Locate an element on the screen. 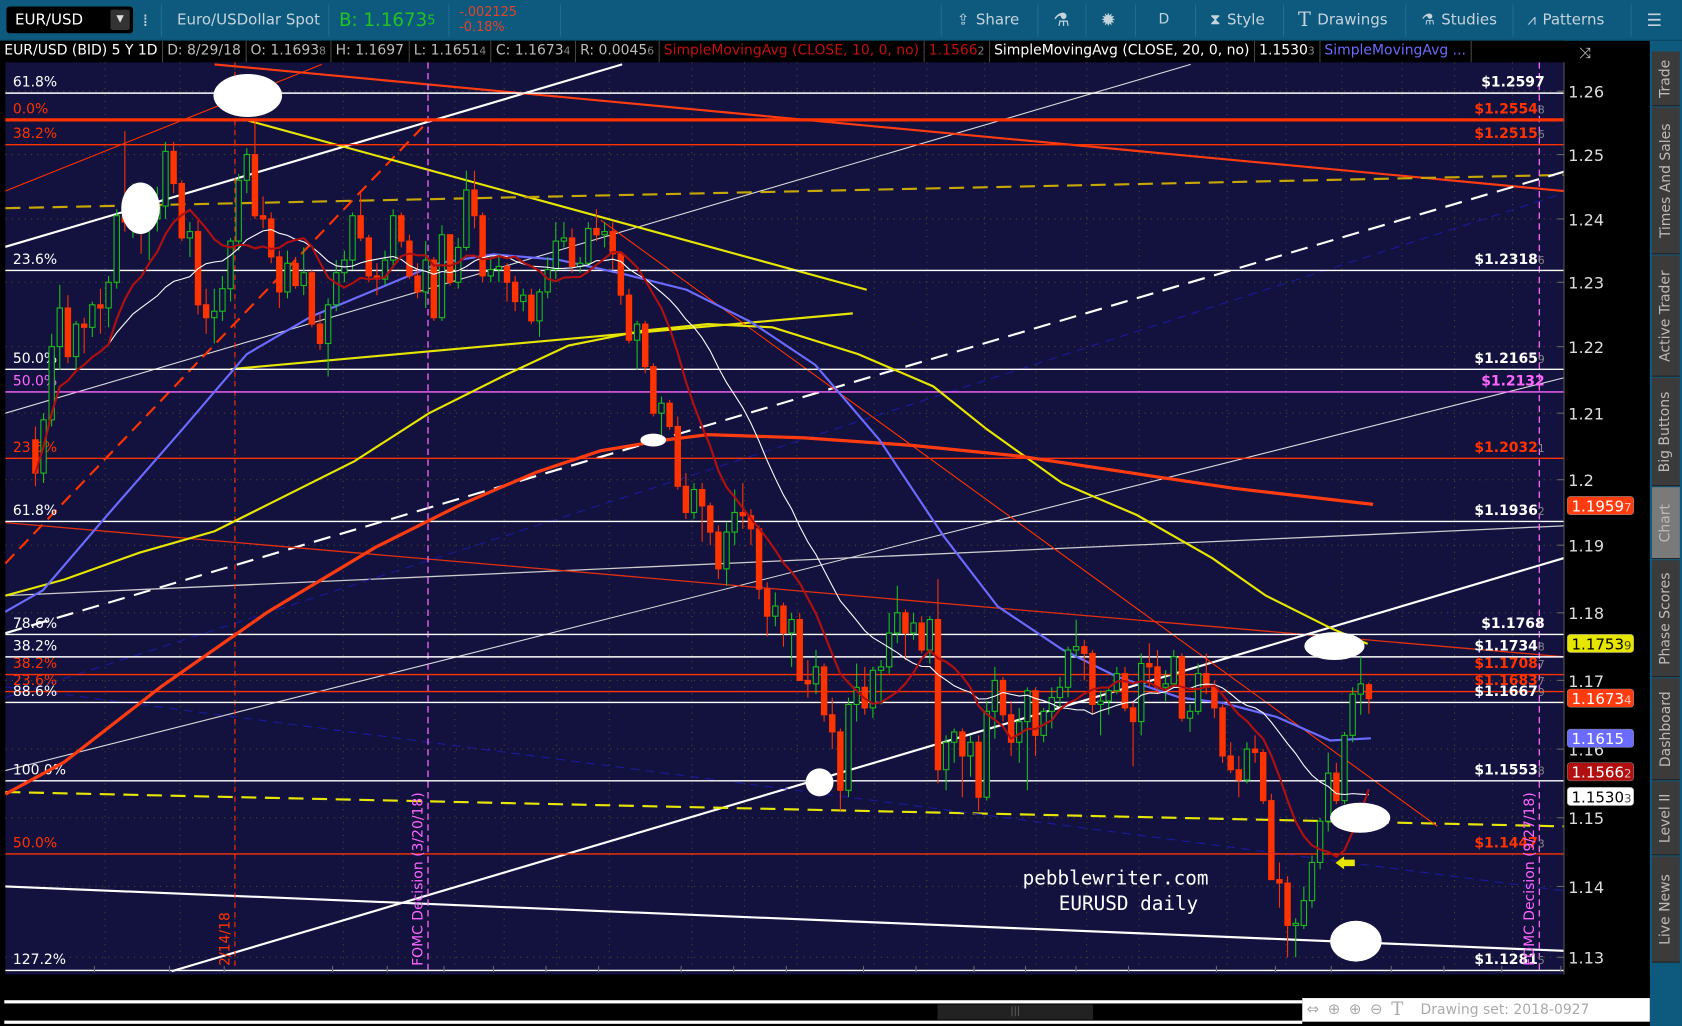 The height and width of the screenshot is (1026, 1682). fomc-annotation: FOMC Decision (9/27/18) is located at coordinates (1530, 879).